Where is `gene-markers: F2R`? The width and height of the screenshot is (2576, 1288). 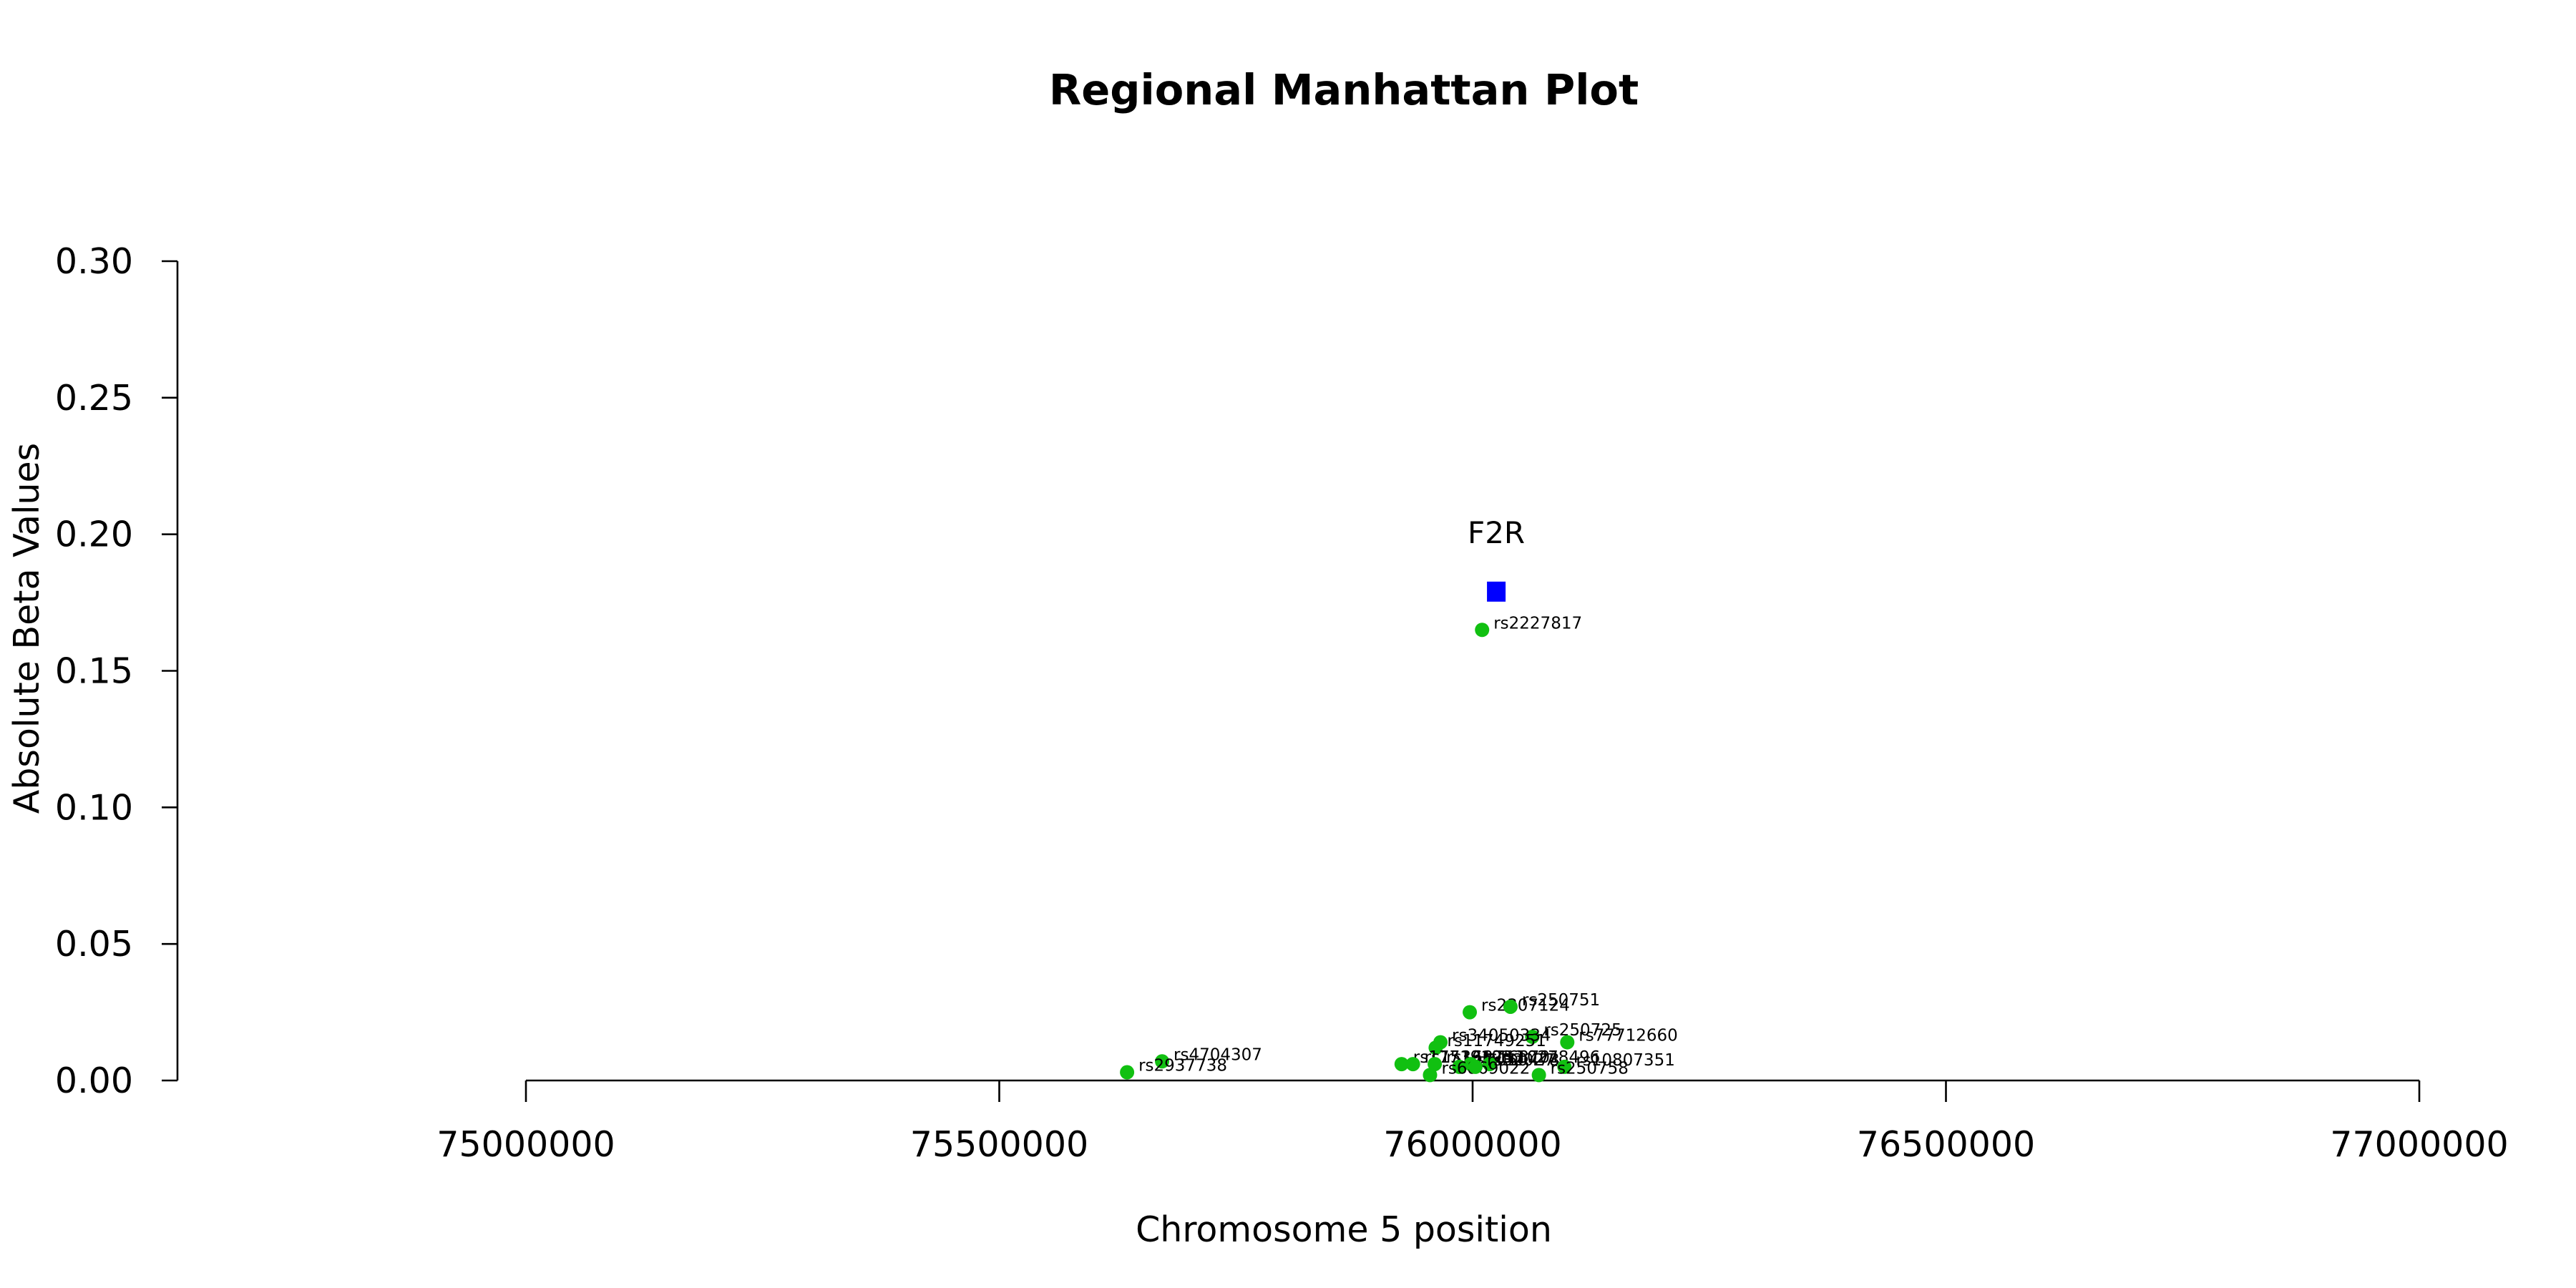
gene-markers: F2R is located at coordinates (1496, 558).